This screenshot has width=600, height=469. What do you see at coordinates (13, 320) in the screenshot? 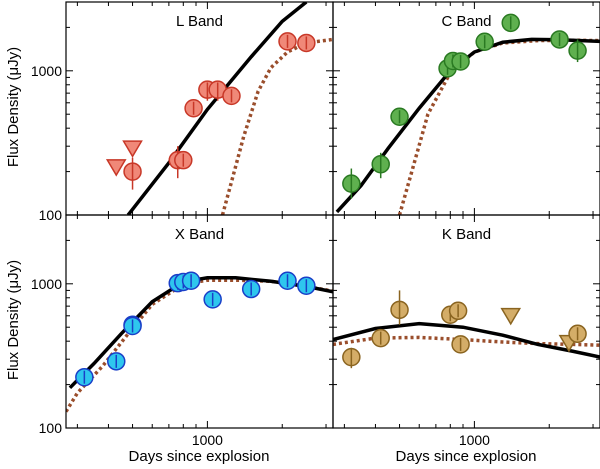
I see `y-axis-label-bottom: Flux Density (μJy)` at bounding box center [13, 320].